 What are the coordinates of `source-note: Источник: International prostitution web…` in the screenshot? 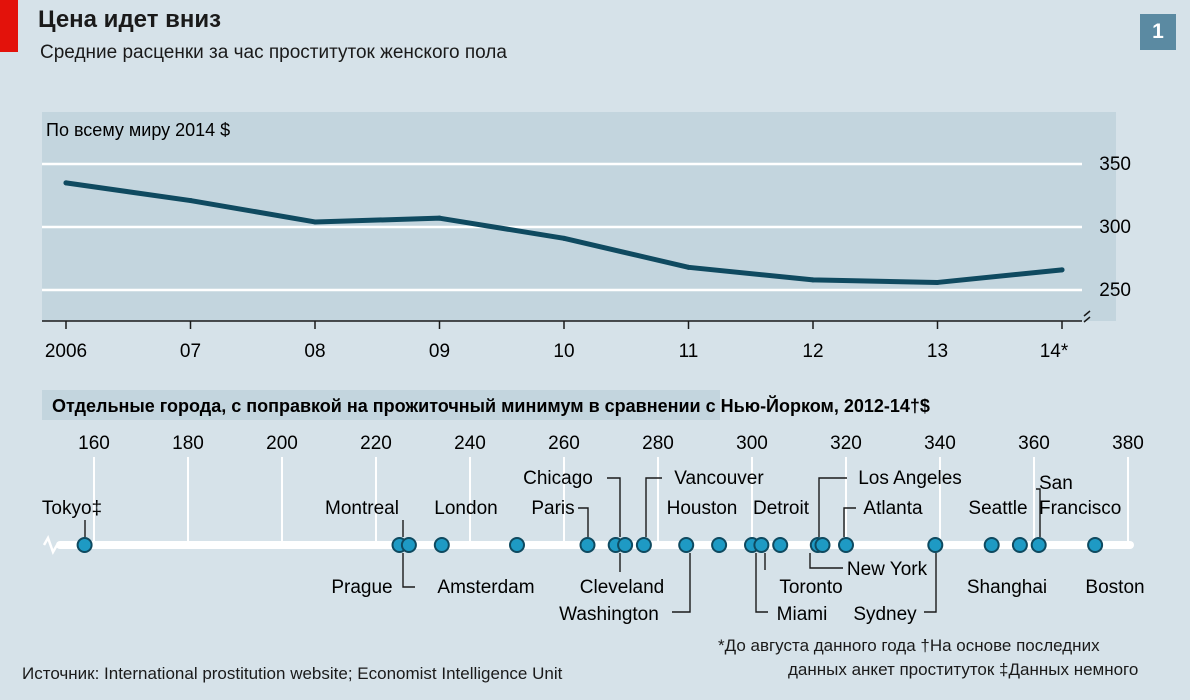 It's located at (292, 674).